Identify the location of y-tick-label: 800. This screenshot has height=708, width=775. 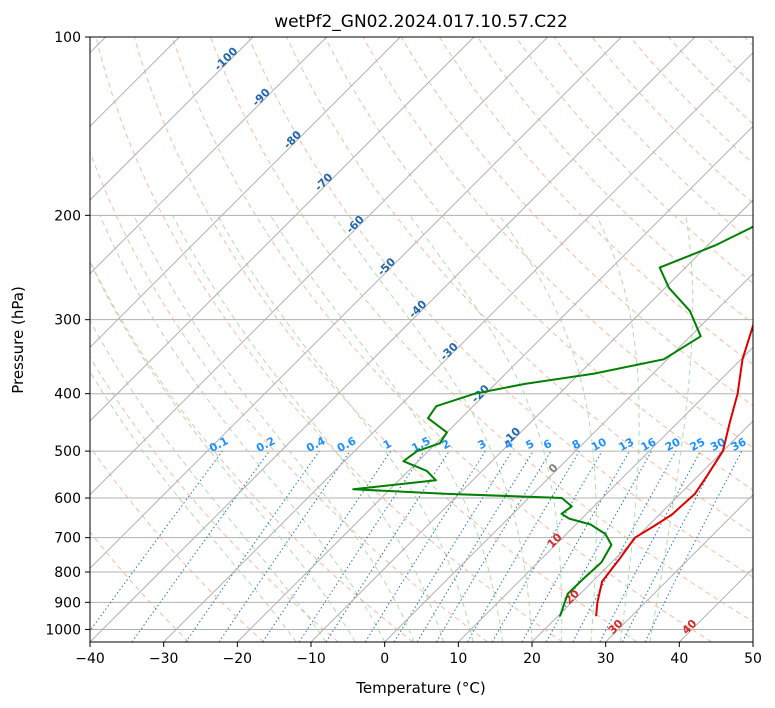
(67, 573).